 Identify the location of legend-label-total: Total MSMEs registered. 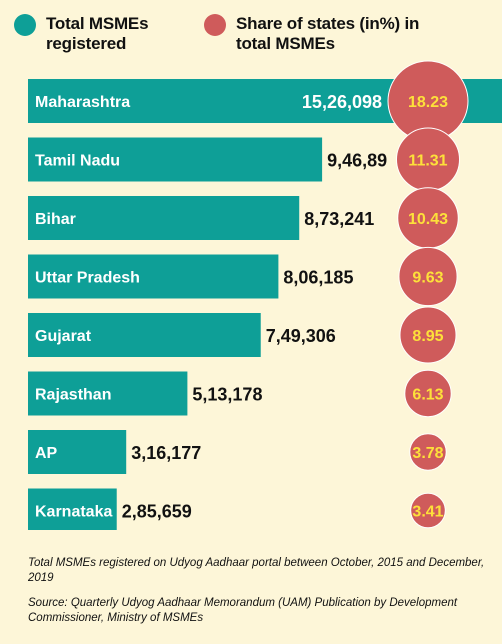
(97, 34).